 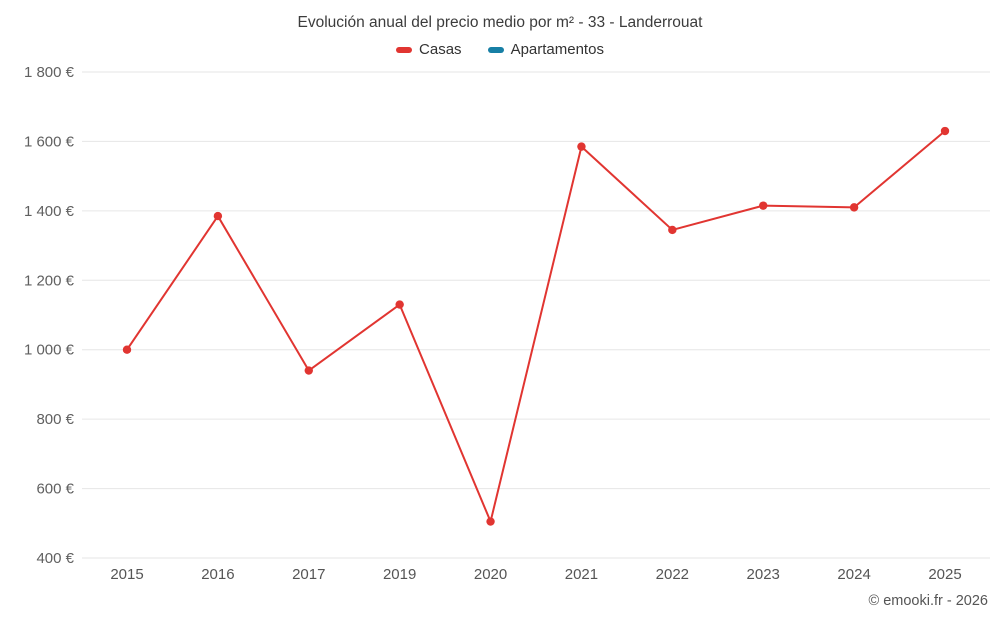 What do you see at coordinates (495, 49) in the screenshot?
I see `apartamentos-legend-marker-icon` at bounding box center [495, 49].